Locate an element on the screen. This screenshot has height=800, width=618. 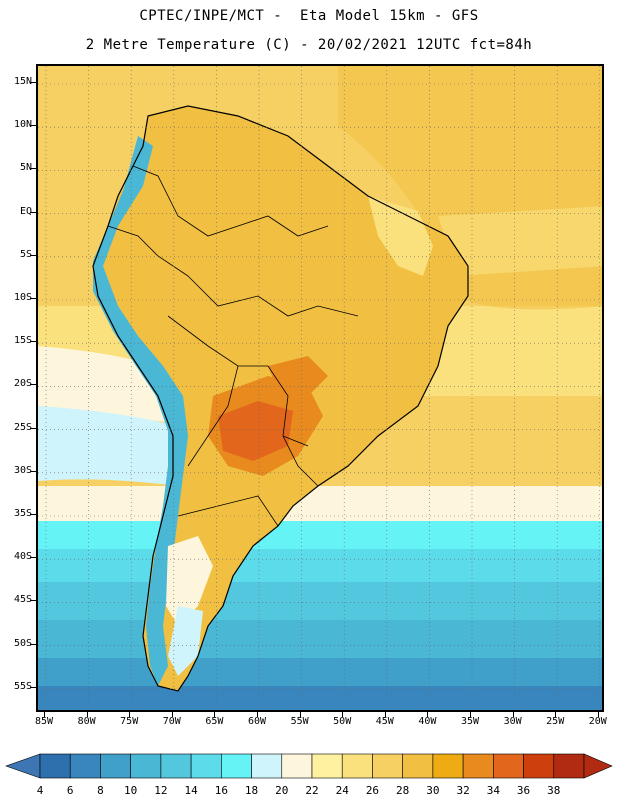
lat-label: 10S is located at coordinates (22, 297).